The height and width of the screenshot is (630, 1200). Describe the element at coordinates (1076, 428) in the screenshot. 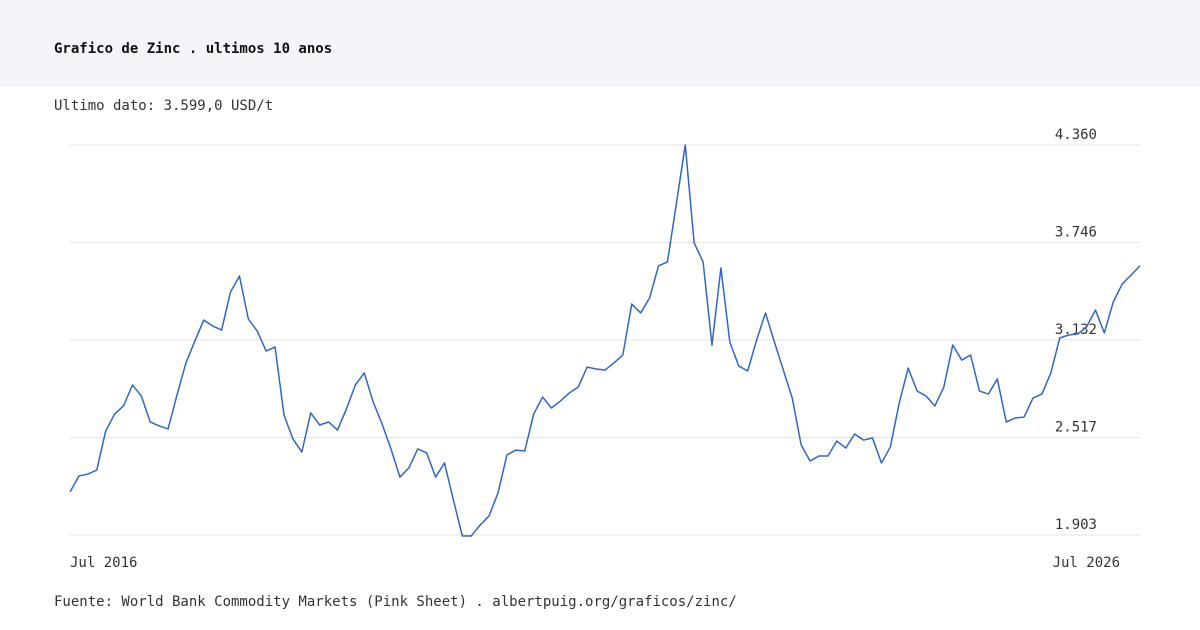

I see `y-tick-label: 2.517` at that location.